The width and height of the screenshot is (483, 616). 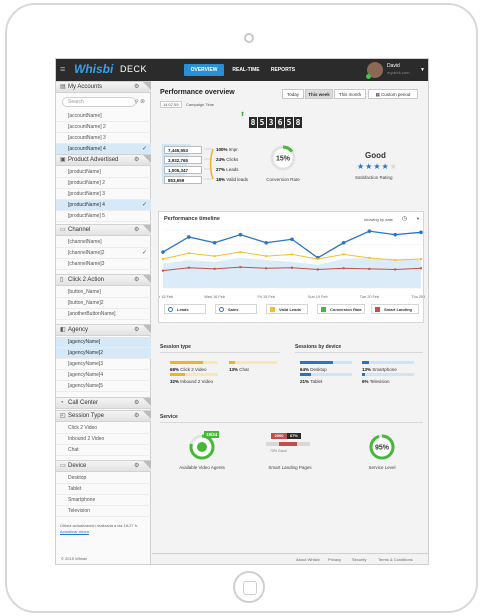 What do you see at coordinates (308, 559) in the screenshot?
I see `footer-link-about: About Whisbi` at bounding box center [308, 559].